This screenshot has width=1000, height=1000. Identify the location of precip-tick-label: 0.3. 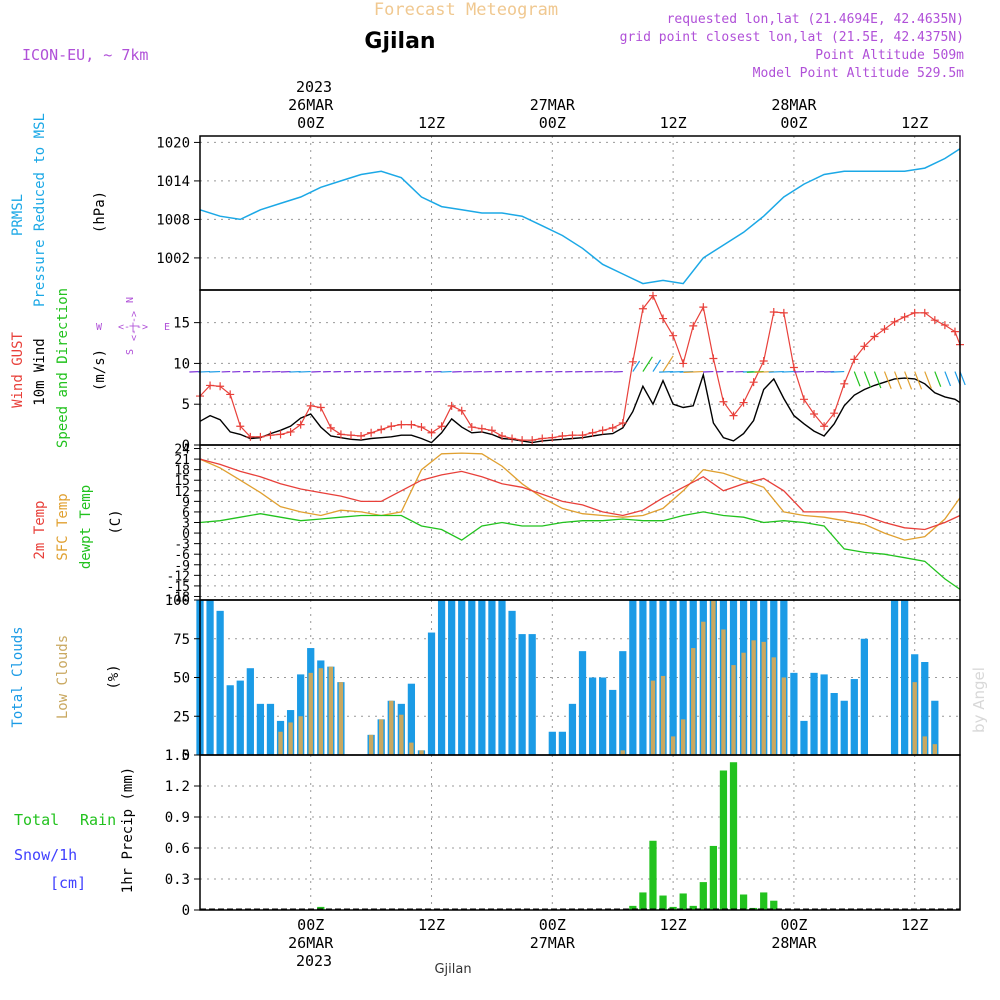
(177, 880).